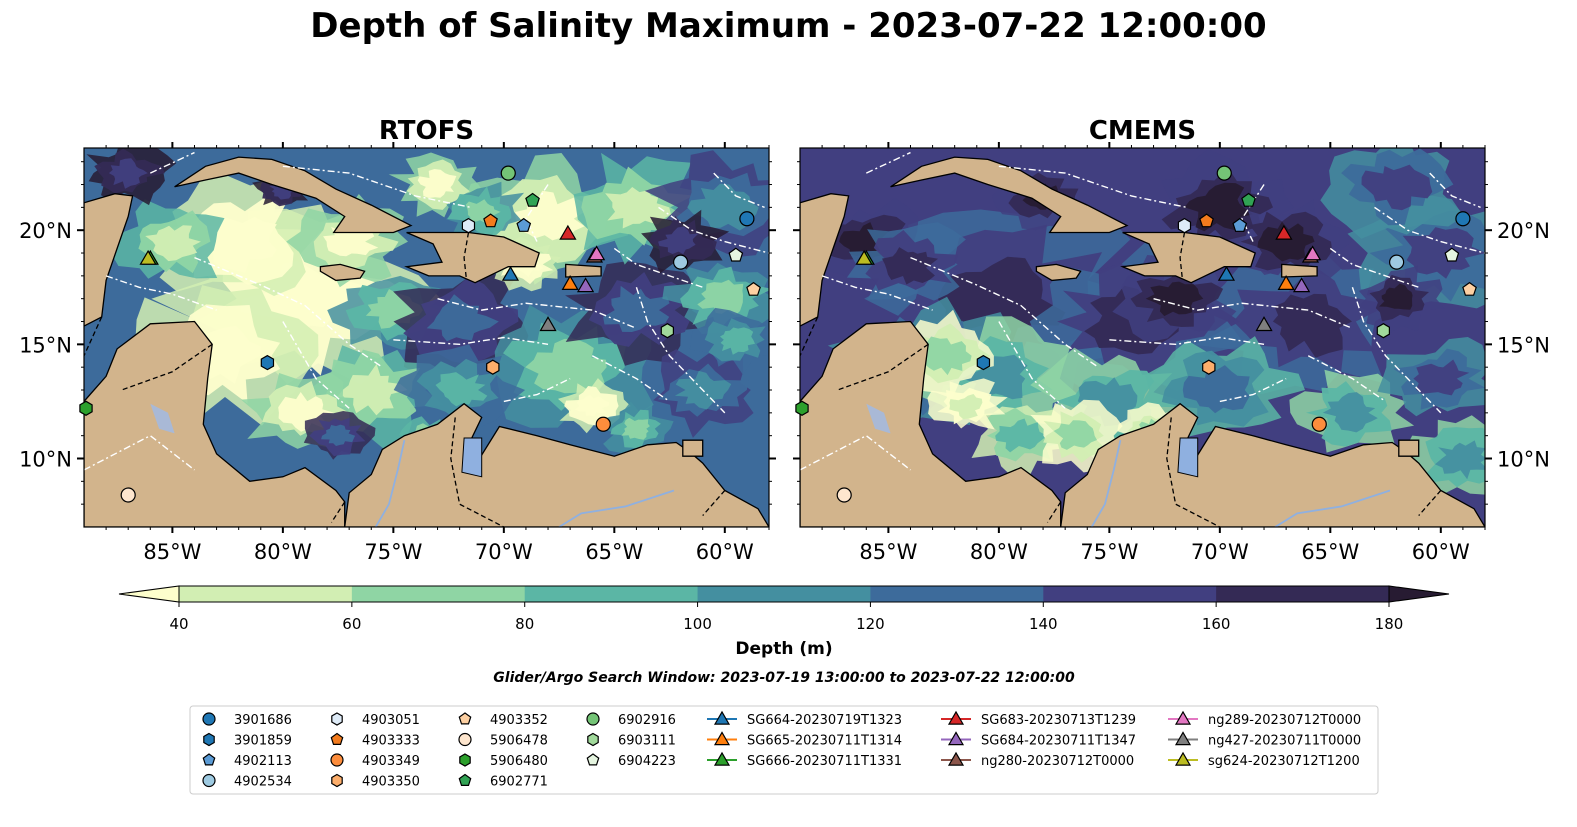 This screenshot has height=827, width=1577. What do you see at coordinates (647, 720) in the screenshot?
I see `legend-label: 6902916` at bounding box center [647, 720].